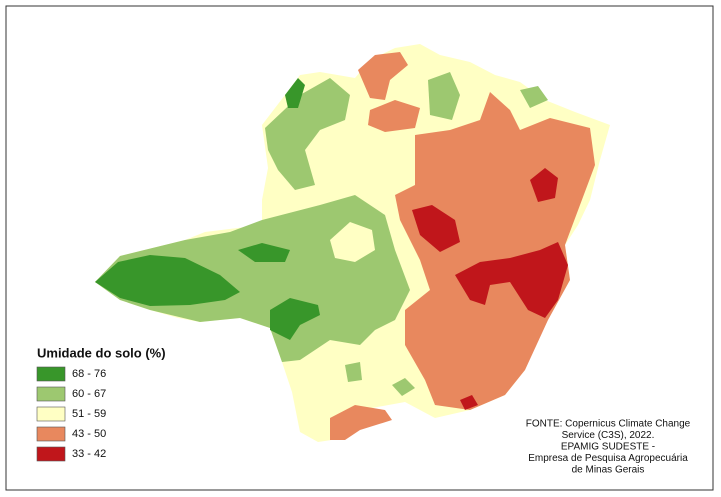  I want to click on legend-label: 60 - 67, so click(89, 394).